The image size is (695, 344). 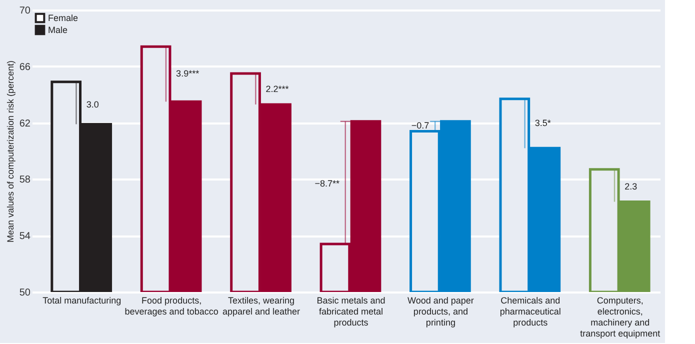 I want to click on x-tick-label: Computers, electronics, machinery and transport equipment, so click(x=620, y=317).